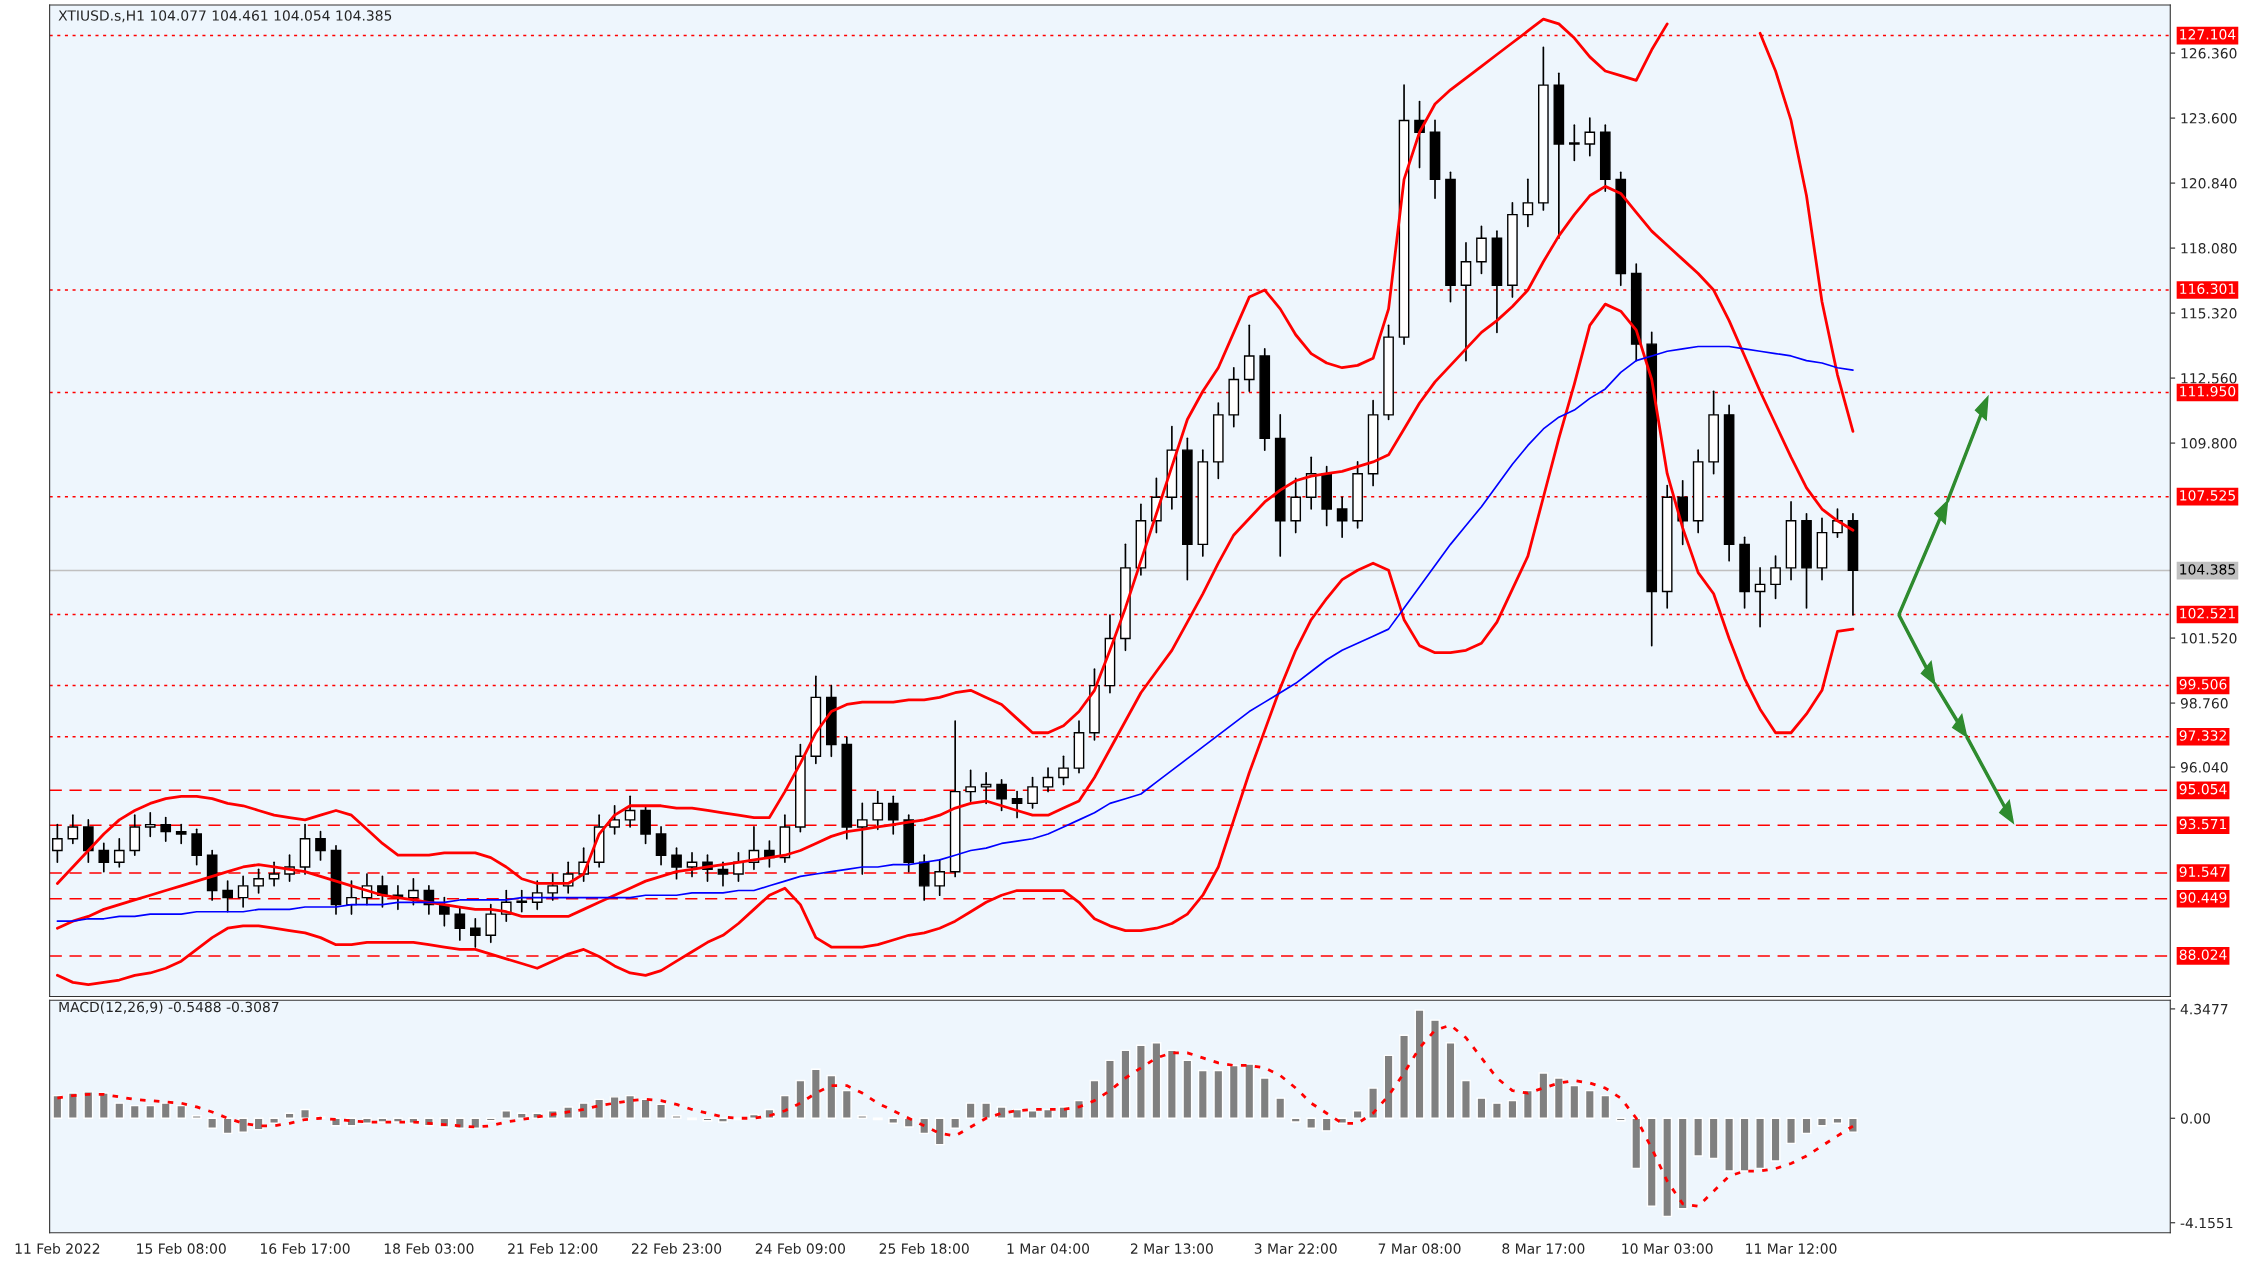 The width and height of the screenshot is (2256, 1263). What do you see at coordinates (2203, 871) in the screenshot?
I see `ref-line-label: 91.547` at bounding box center [2203, 871].